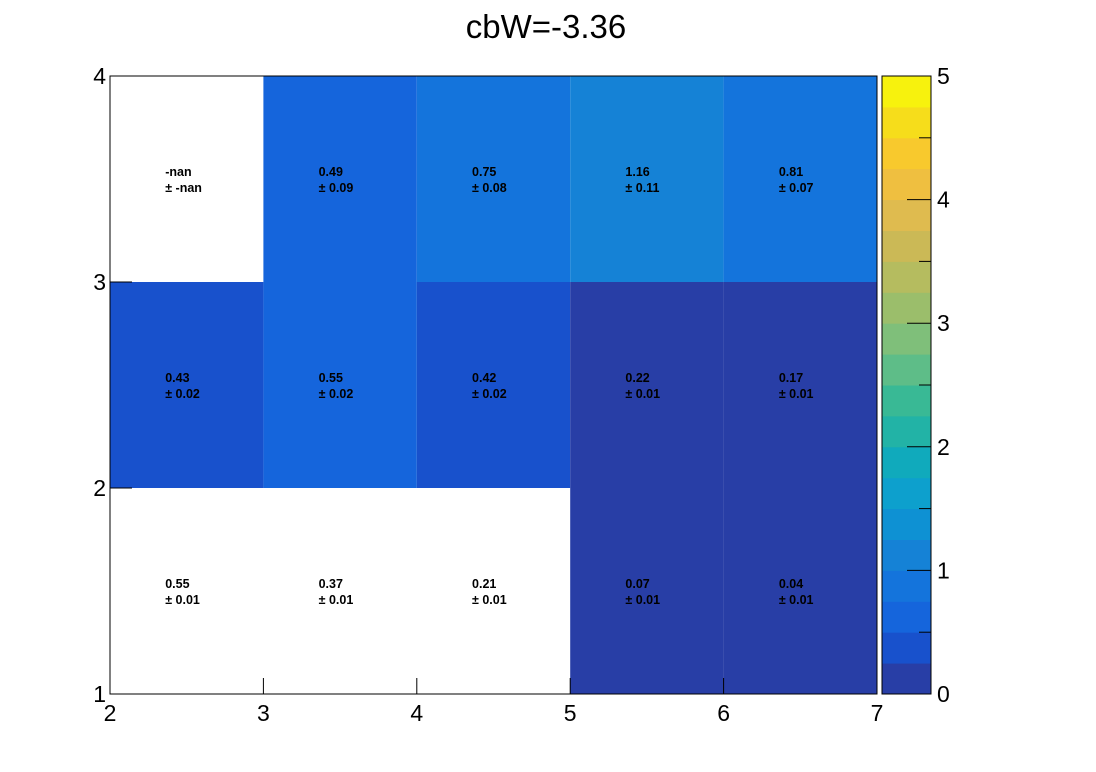  Describe the element at coordinates (723, 713) in the screenshot. I see `x-tick-label: 6` at that location.